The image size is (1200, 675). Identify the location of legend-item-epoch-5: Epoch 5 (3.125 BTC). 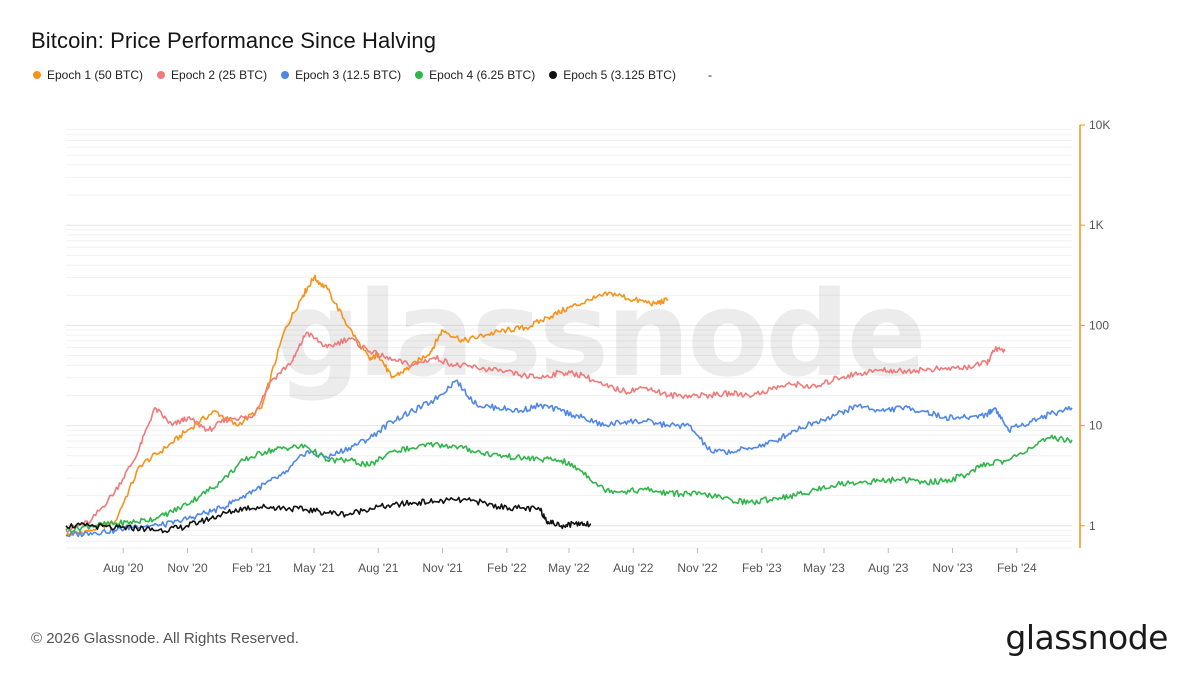
(612, 75).